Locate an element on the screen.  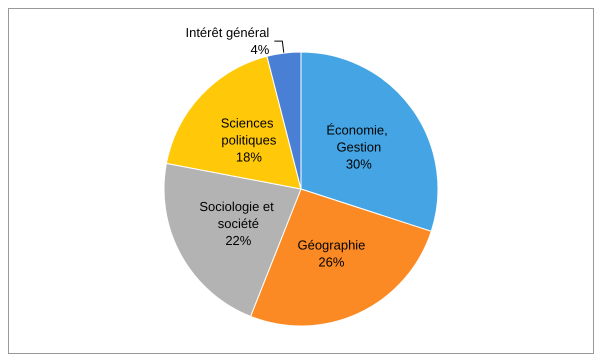
slice-label: Intérêt général is located at coordinates (227, 32).